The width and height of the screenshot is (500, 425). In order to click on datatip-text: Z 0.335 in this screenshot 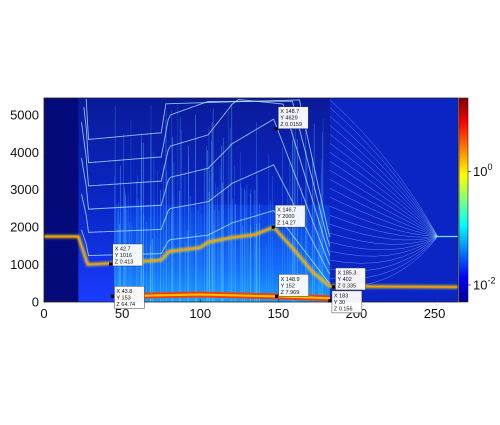, I will do `click(346, 286)`.